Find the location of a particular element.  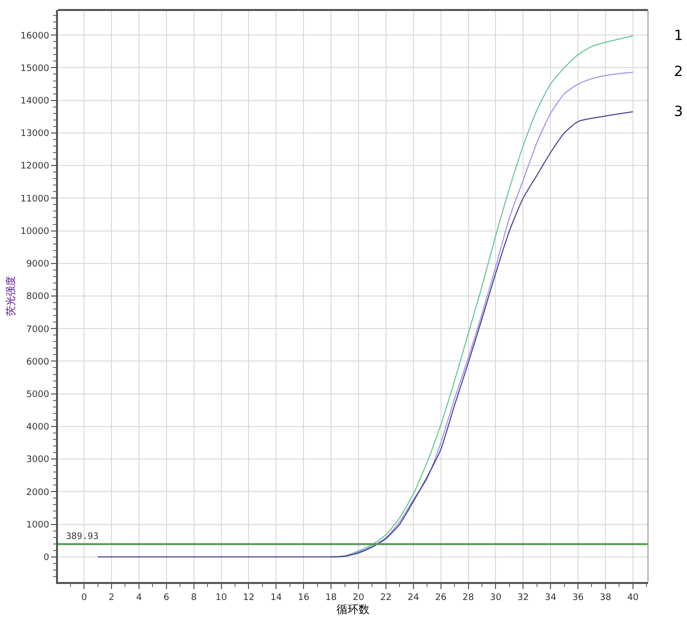

y-tick-label: 4000 is located at coordinates (38, 427).